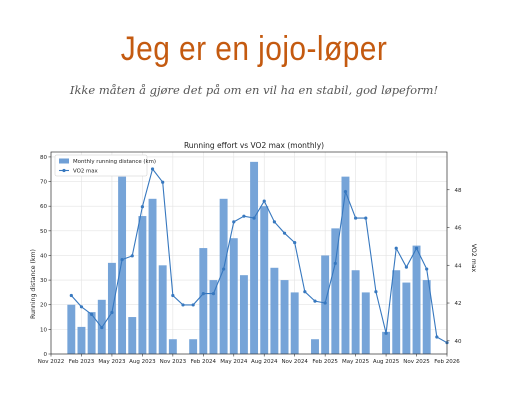 This screenshot has width=508, height=416. Describe the element at coordinates (112, 362) in the screenshot. I see `x-tick-label: May 2023` at that location.